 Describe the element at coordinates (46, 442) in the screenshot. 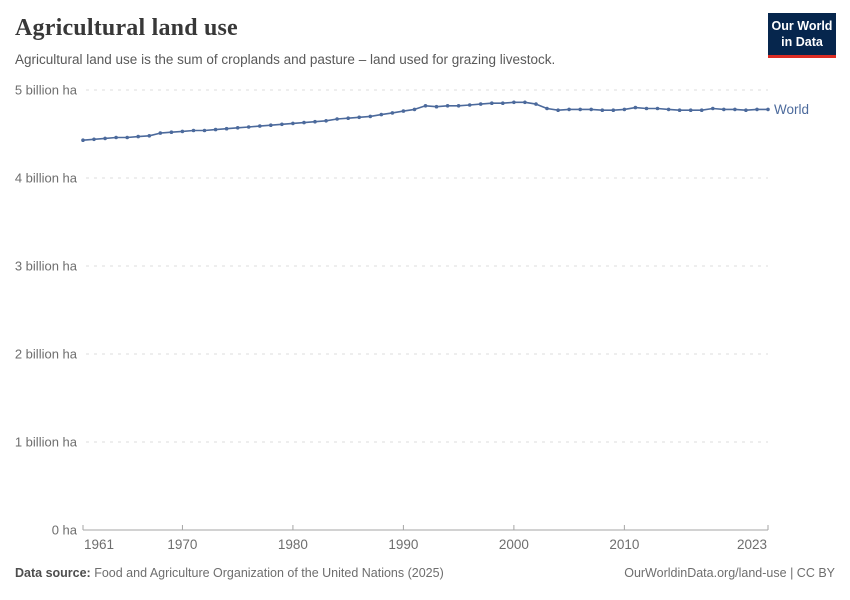

I see `y-axis-label: 1 billion ha` at that location.